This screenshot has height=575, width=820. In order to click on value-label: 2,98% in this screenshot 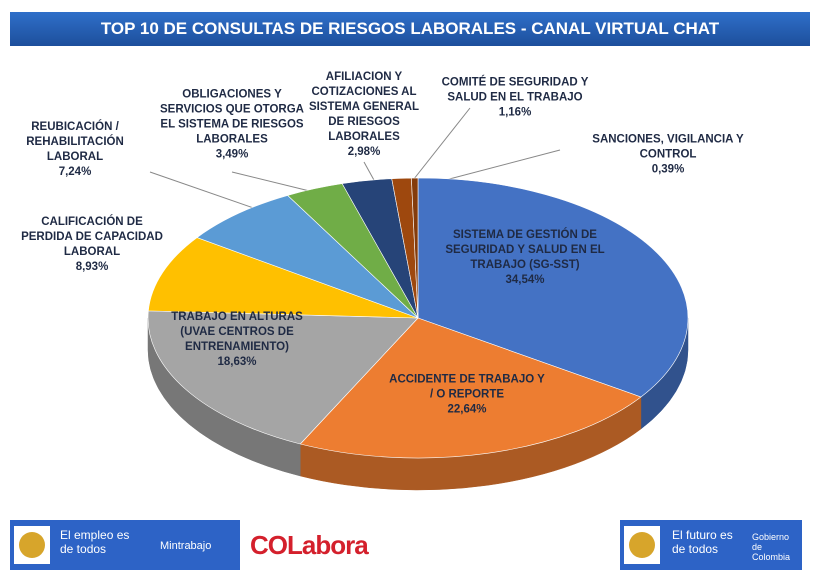, I will do `click(364, 152)`.